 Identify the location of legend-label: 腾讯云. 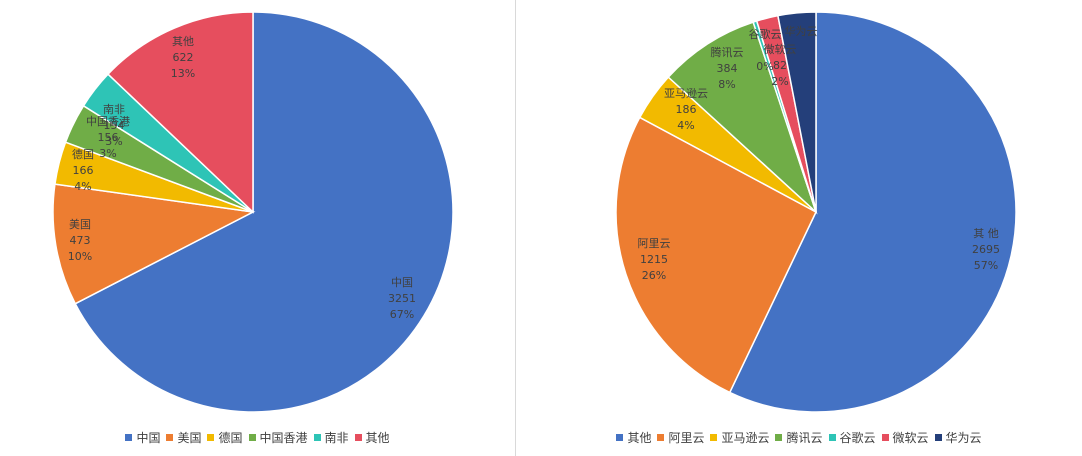
(804, 438).